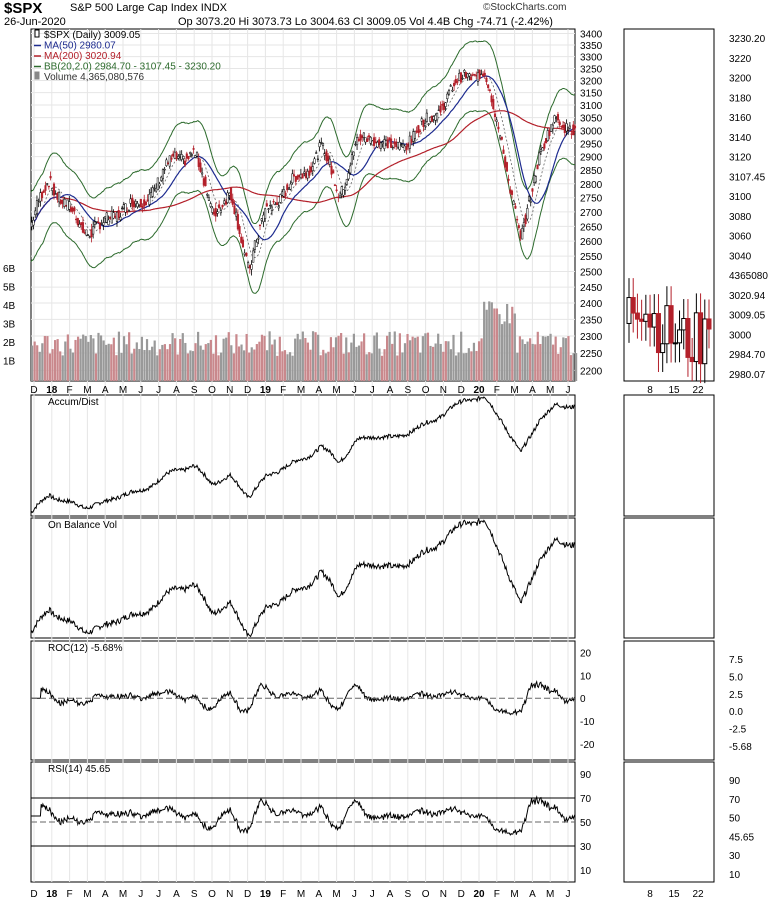 Image resolution: width=770 pixels, height=902 pixels. What do you see at coordinates (479, 390) in the screenshot?
I see `x-axis-label: 20` at bounding box center [479, 390].